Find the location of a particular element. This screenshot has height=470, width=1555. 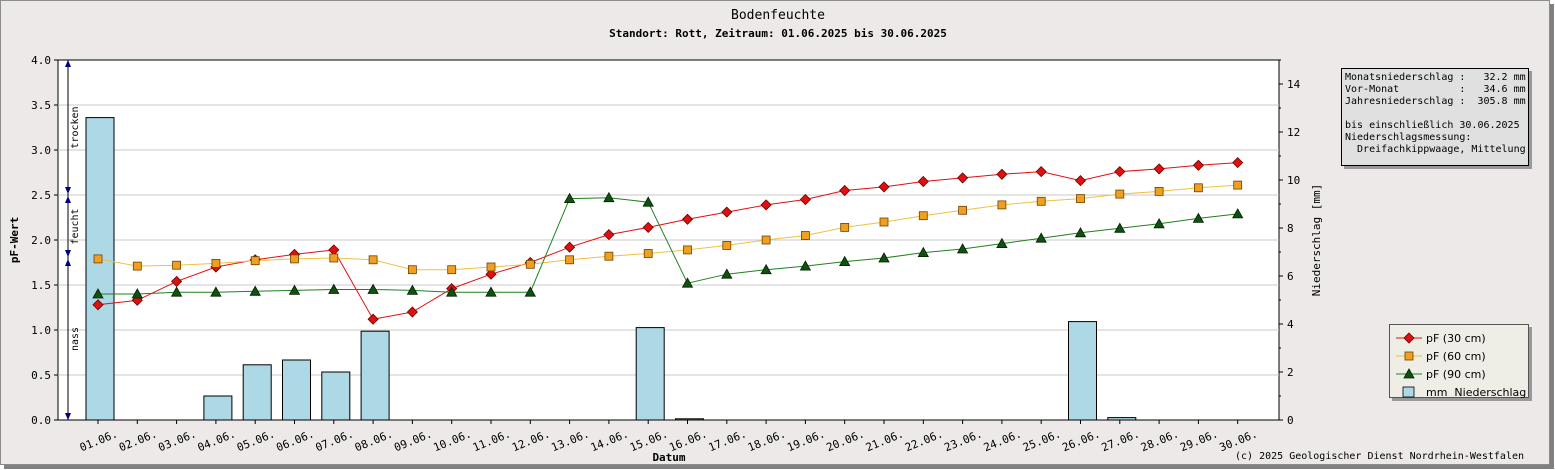

x-tick-label: 06.06. is located at coordinates (295, 440).